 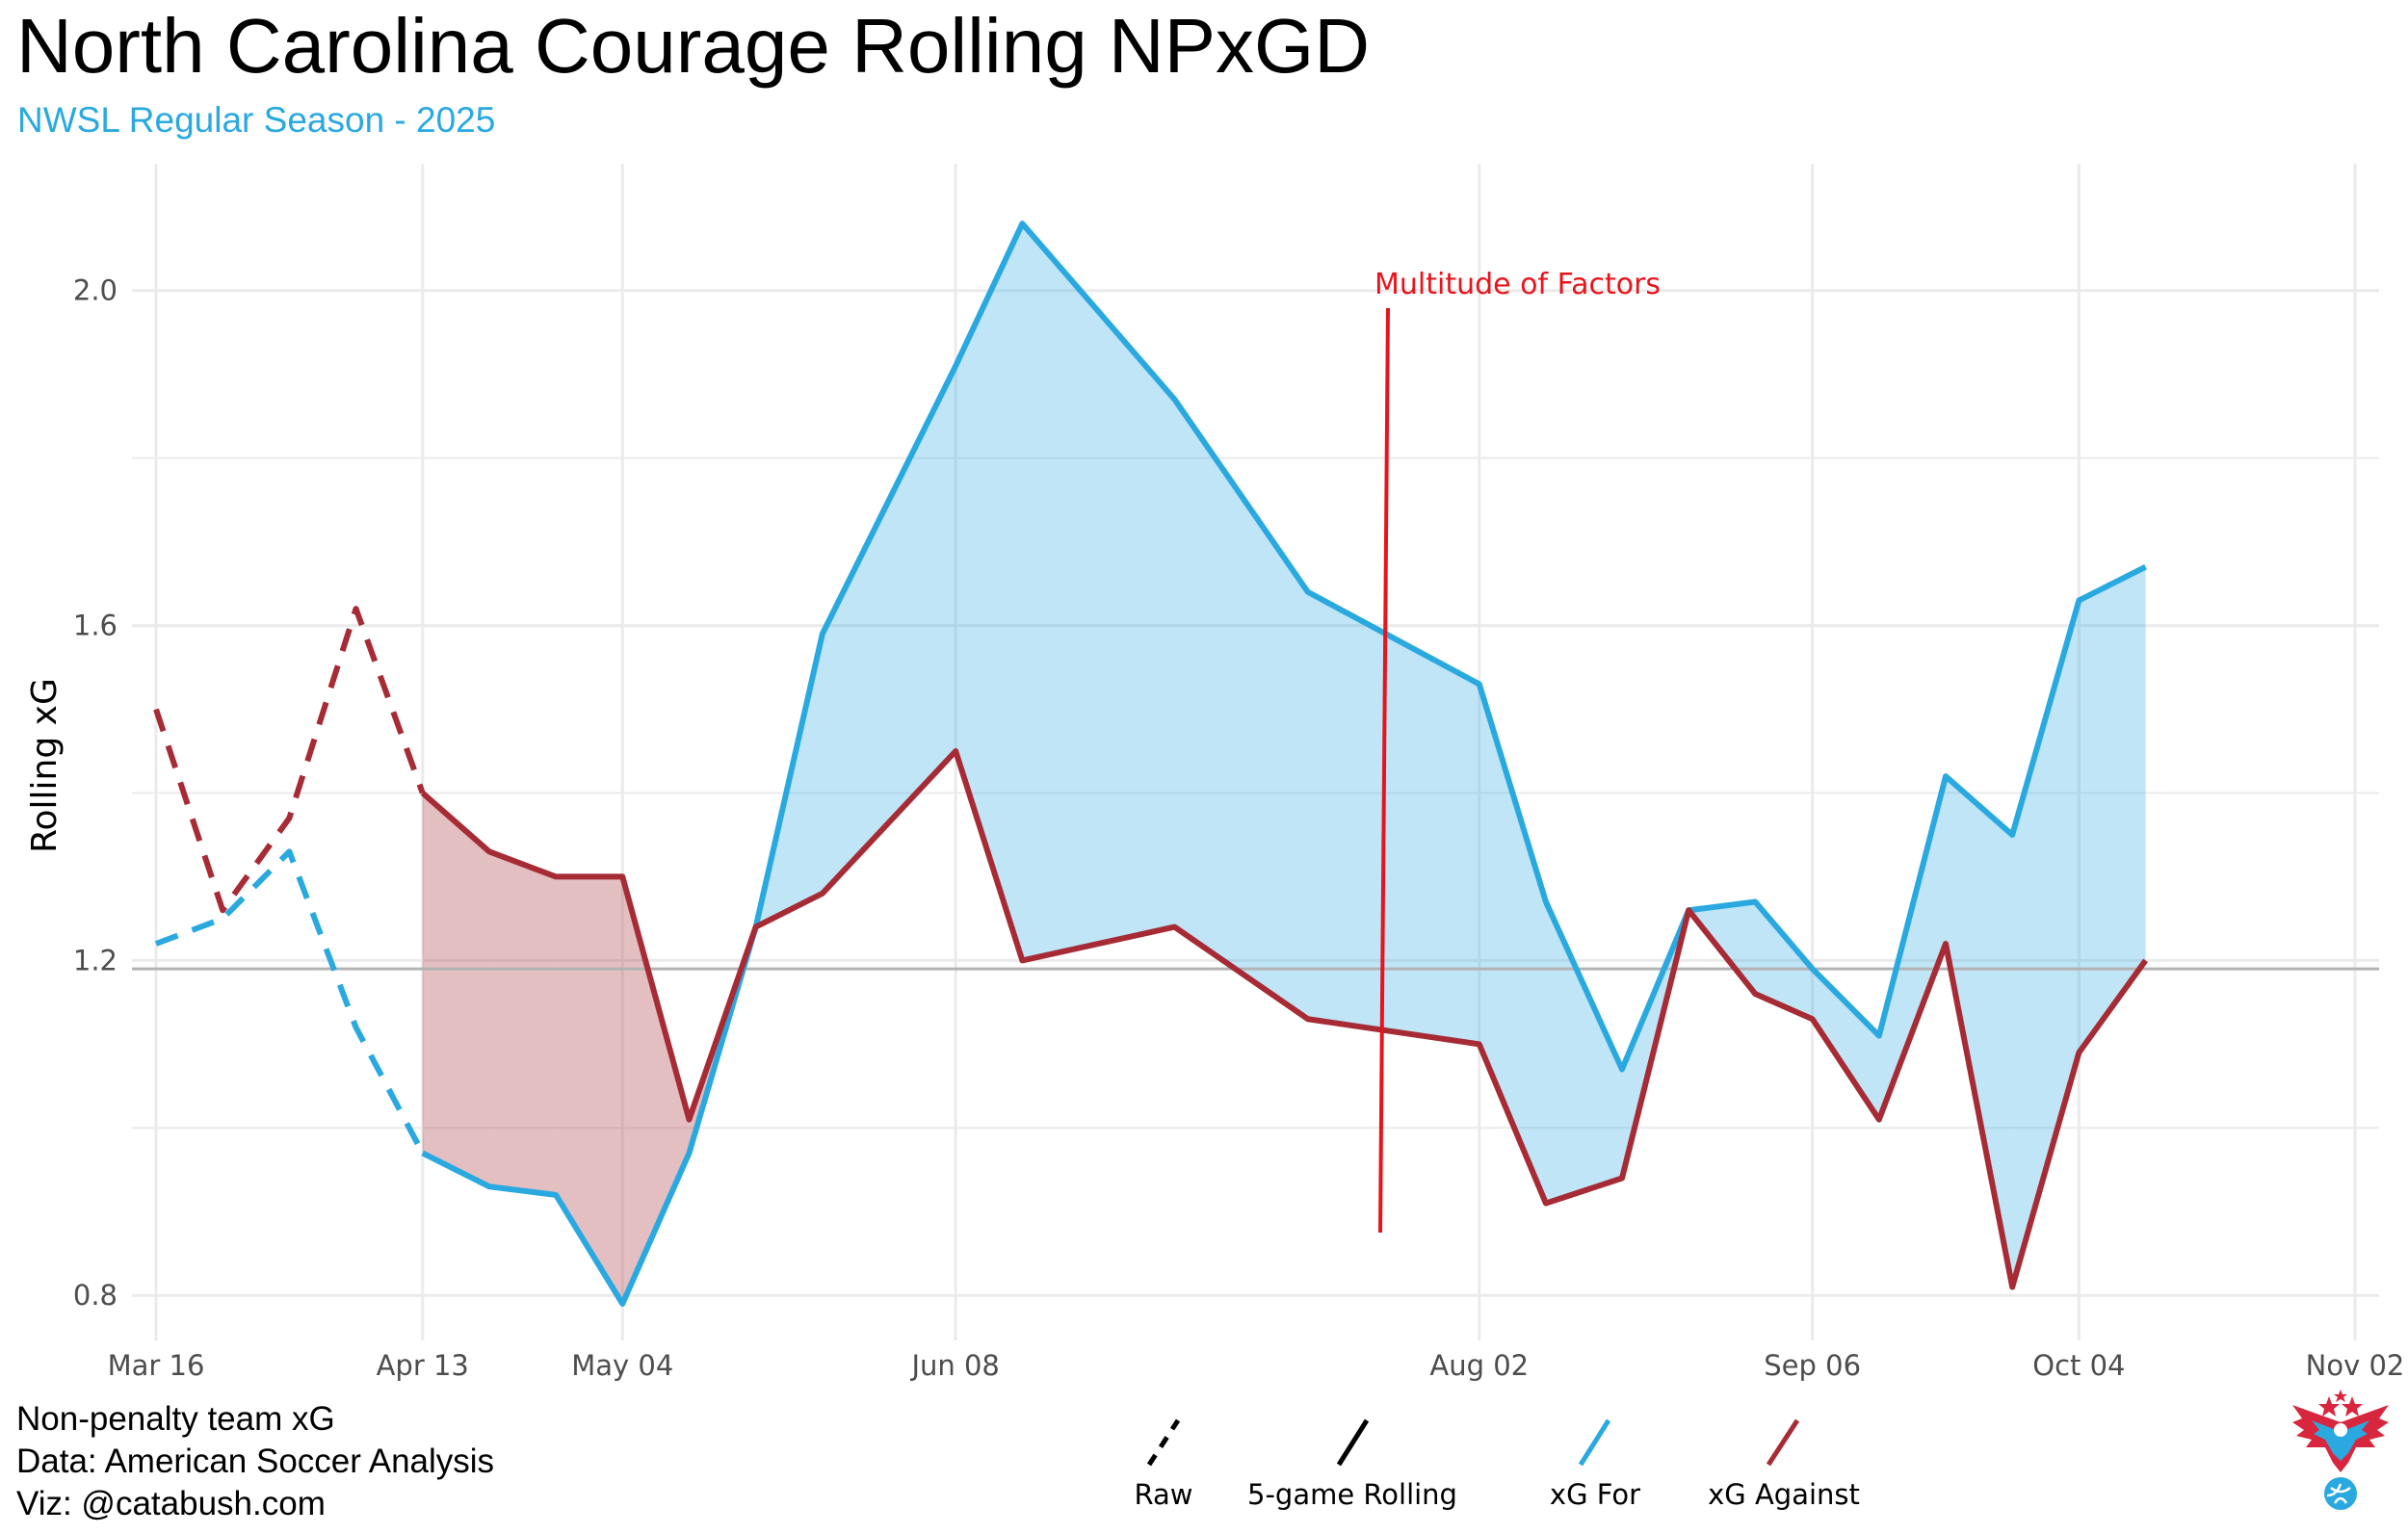 What do you see at coordinates (1352, 1494) in the screenshot?
I see `legend-label-rolling: 5-game Rolling` at bounding box center [1352, 1494].